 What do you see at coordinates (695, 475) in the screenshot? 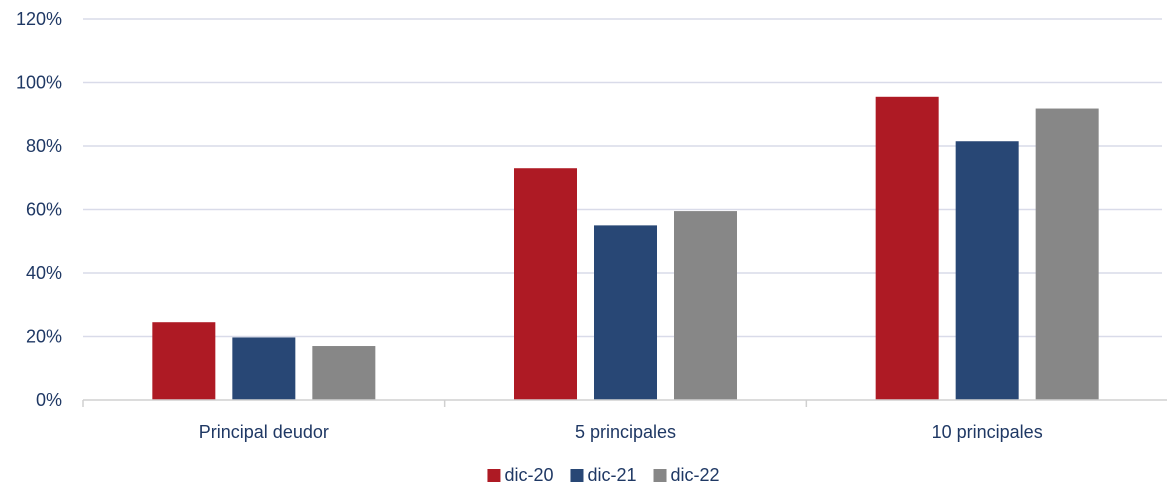
I see `legend-label: dic-22` at bounding box center [695, 475].